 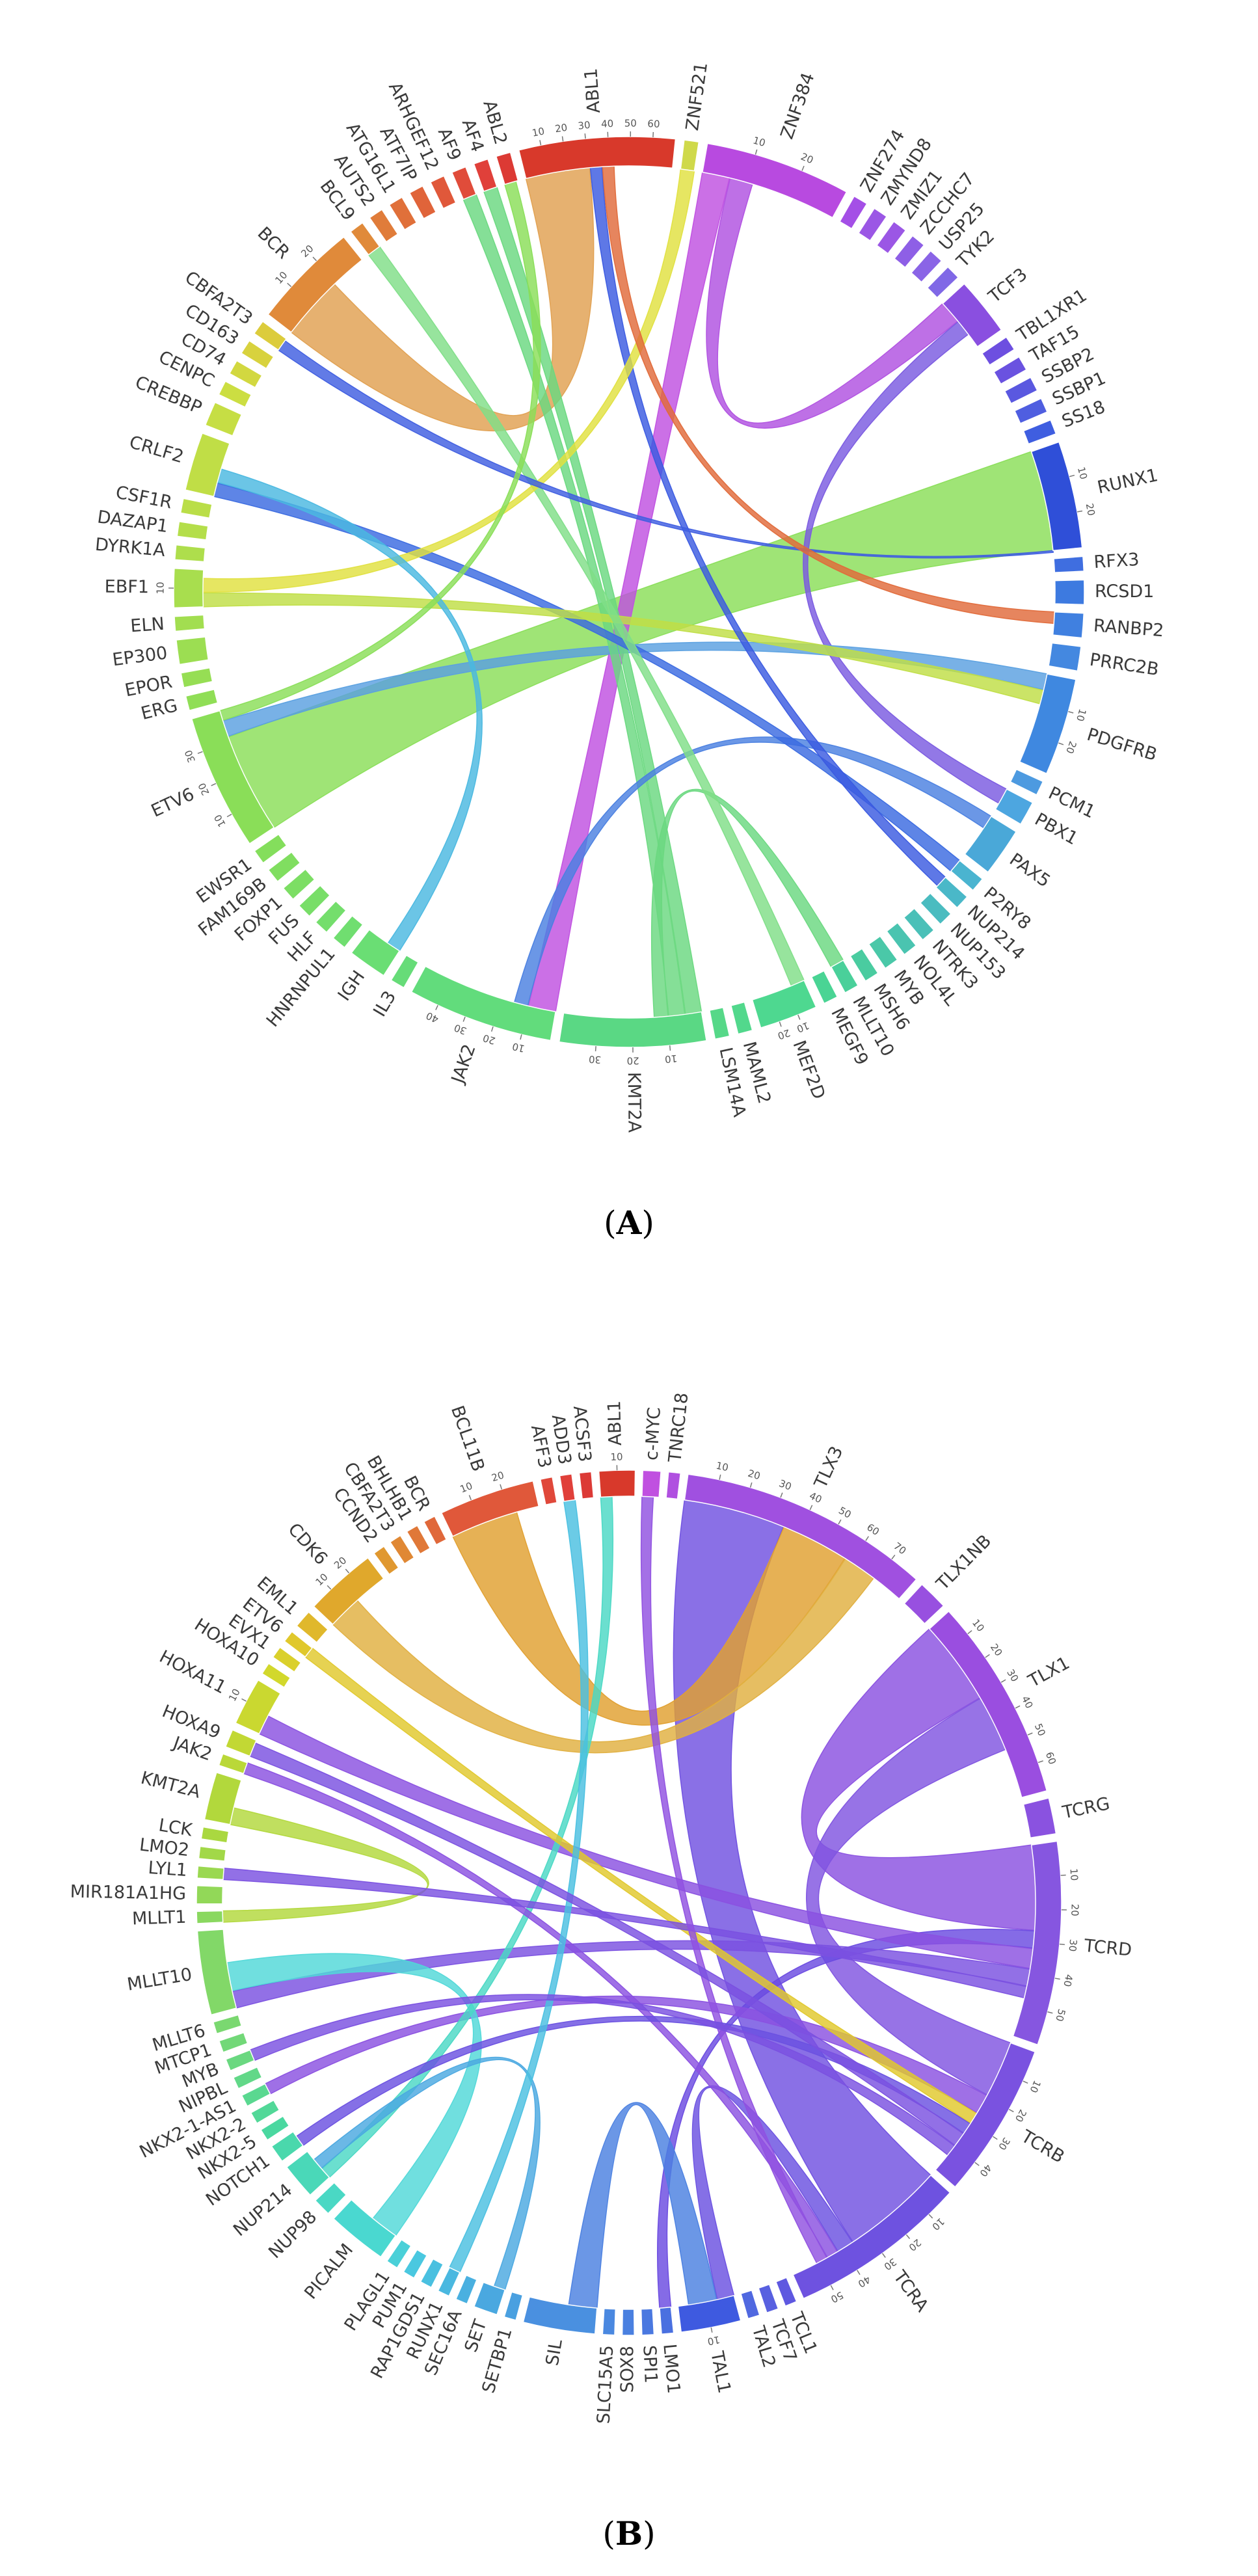 What do you see at coordinates (489, 2298) in the screenshot?
I see `segment-arc-set` at bounding box center [489, 2298].